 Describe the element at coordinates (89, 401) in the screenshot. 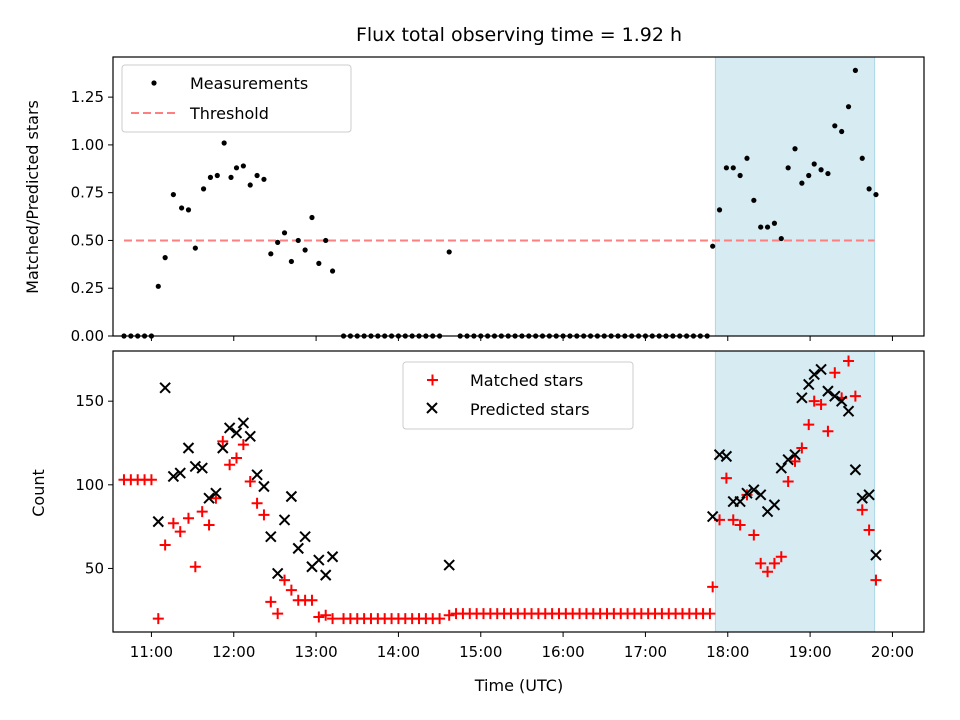

I see `y-tick-label: 150` at that location.